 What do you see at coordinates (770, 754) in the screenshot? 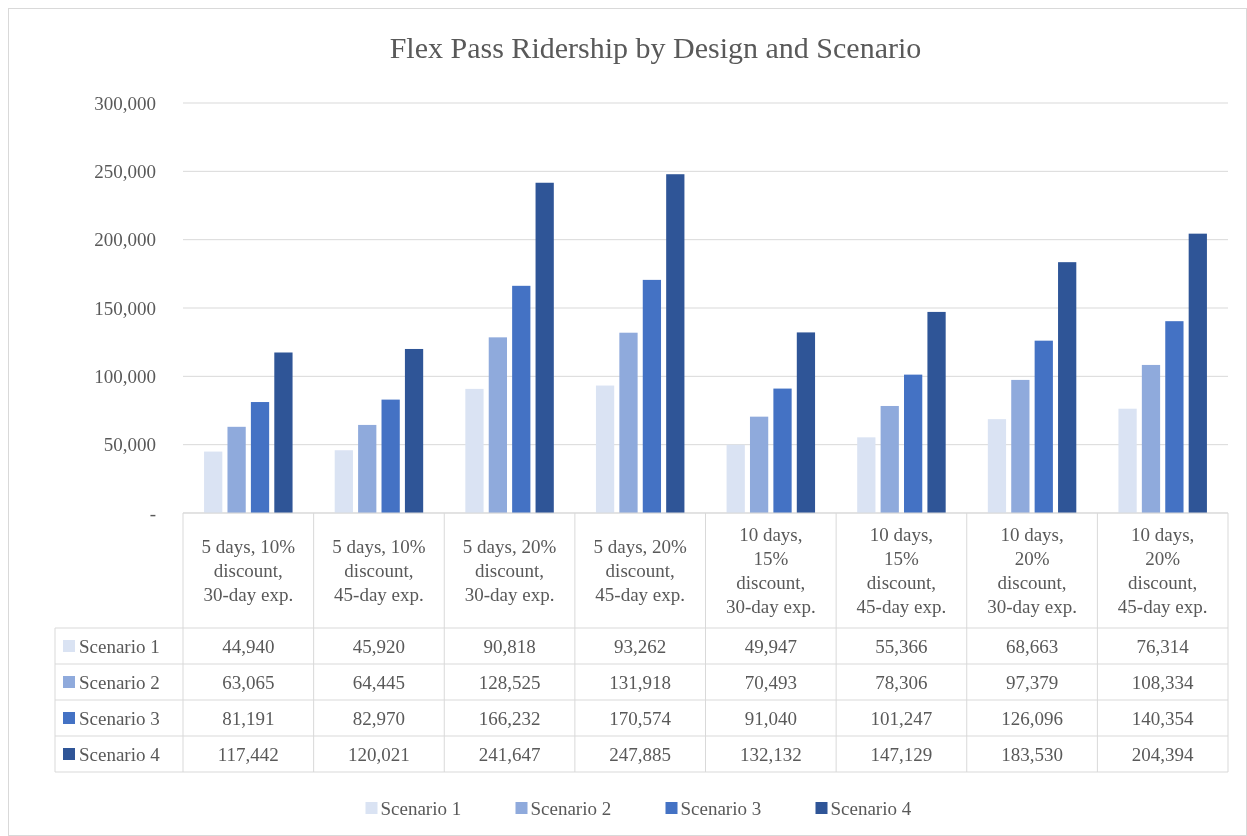
I see `data-label: 132,132` at bounding box center [770, 754].